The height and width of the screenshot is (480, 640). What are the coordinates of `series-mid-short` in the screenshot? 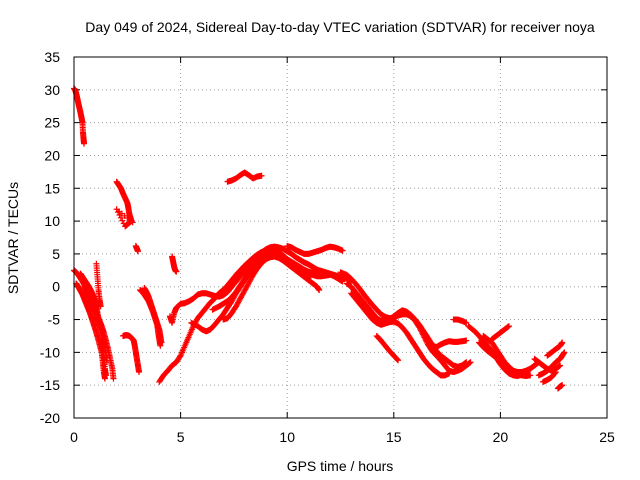 It's located at (136, 249).